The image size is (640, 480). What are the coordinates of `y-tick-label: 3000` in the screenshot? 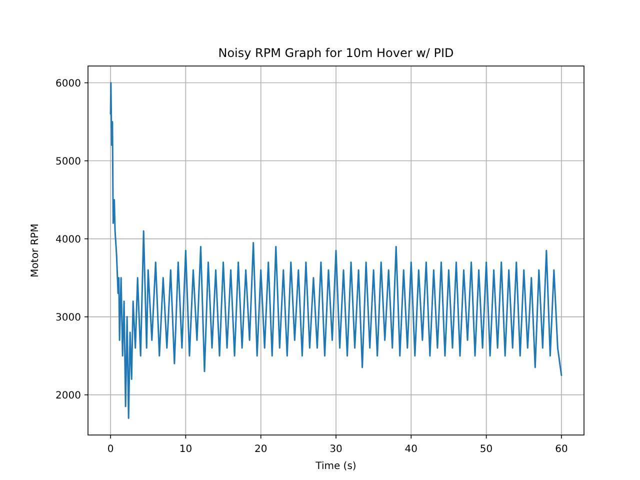 It's located at (68, 318).